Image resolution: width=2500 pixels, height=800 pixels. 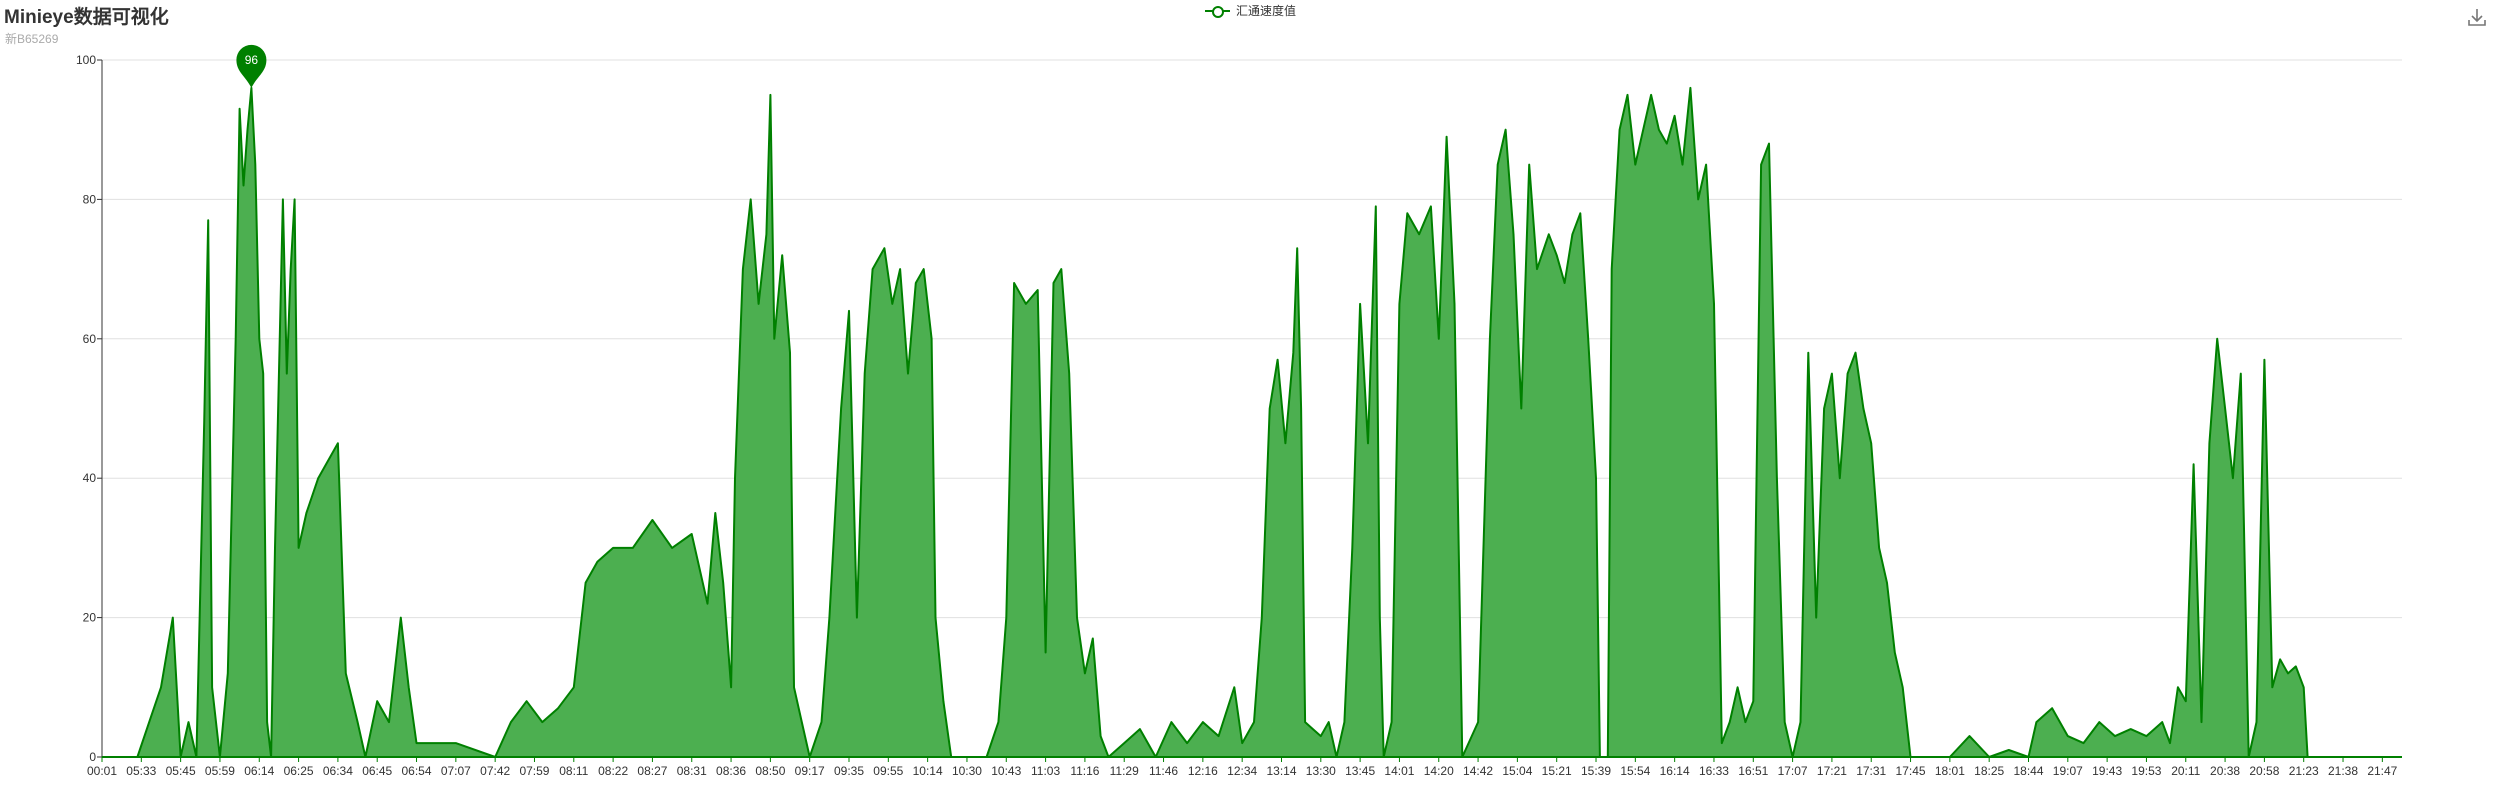 What do you see at coordinates (2477, 17) in the screenshot?
I see `download-icon` at bounding box center [2477, 17].